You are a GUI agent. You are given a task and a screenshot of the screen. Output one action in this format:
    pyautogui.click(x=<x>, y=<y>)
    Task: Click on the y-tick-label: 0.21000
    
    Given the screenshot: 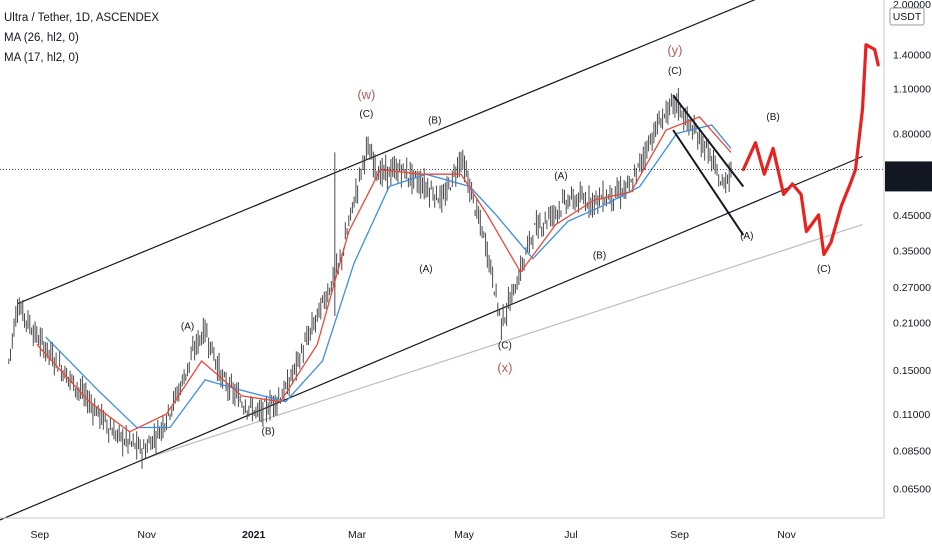 What is the action you would take?
    pyautogui.click(x=912, y=324)
    